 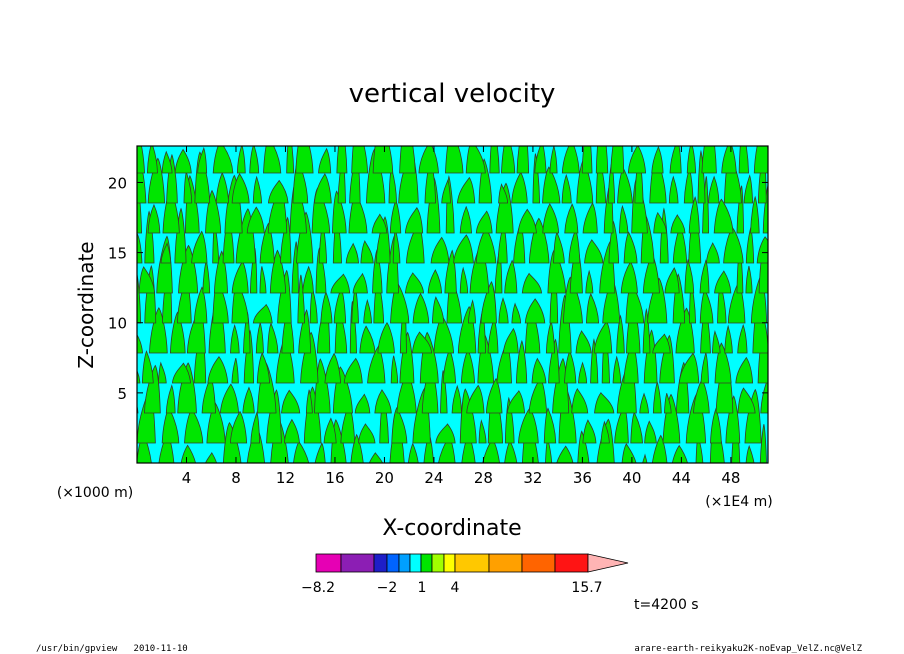 I want to click on colorbar, so click(x=472, y=563).